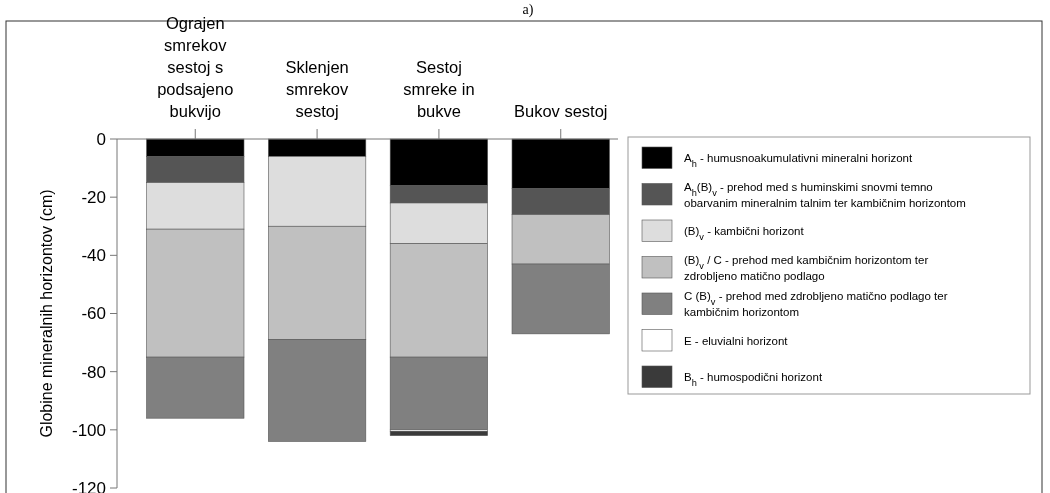 The height and width of the screenshot is (493, 1050). I want to click on y-tick-label: -60, so click(93, 314).